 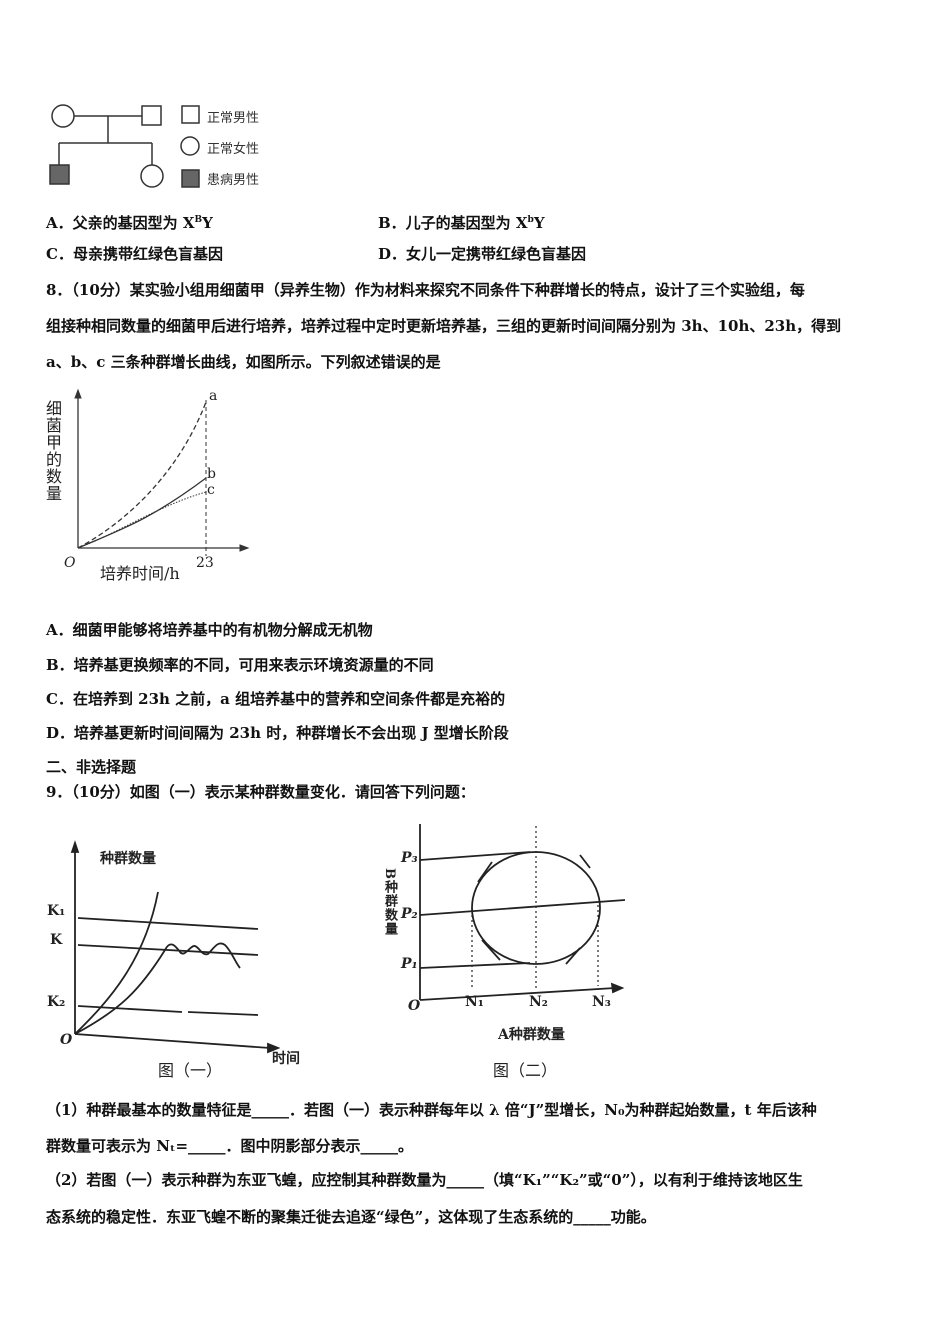 I want to click on fig2-origin: O, so click(x=414, y=1006).